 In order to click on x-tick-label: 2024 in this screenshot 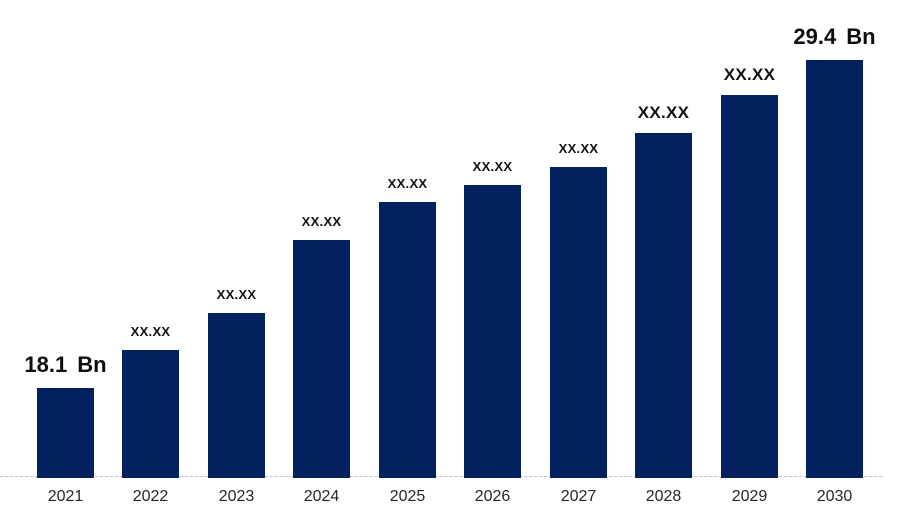, I will do `click(321, 496)`.